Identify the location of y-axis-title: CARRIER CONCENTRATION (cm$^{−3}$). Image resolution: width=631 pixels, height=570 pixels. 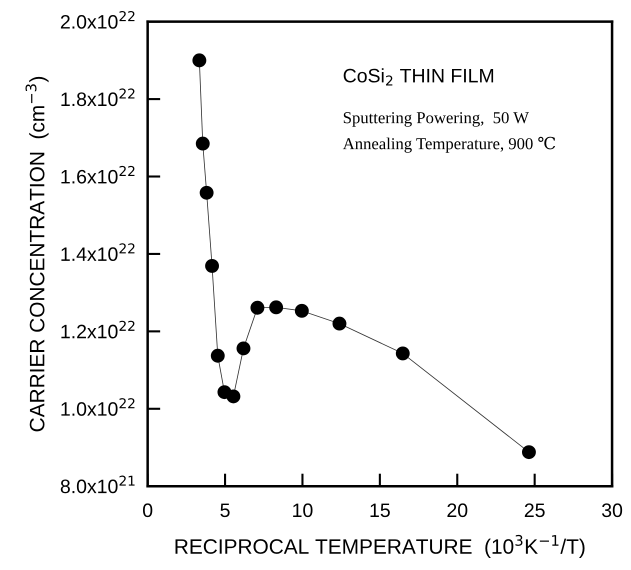
(37, 254).